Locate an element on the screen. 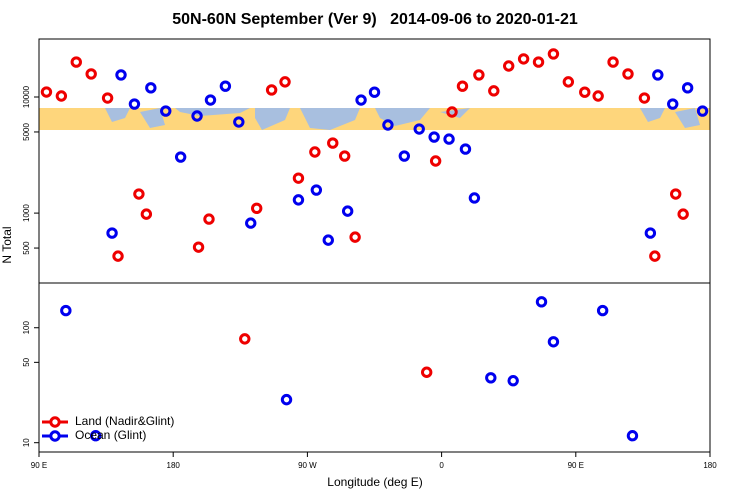 The width and height of the screenshot is (750, 500). y-tick-label: 500 is located at coordinates (26, 248).